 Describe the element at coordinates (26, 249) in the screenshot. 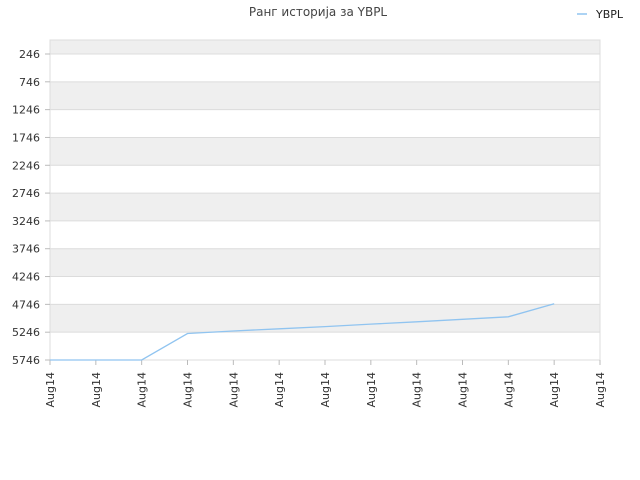

I see `y-tick-label: 3746` at that location.